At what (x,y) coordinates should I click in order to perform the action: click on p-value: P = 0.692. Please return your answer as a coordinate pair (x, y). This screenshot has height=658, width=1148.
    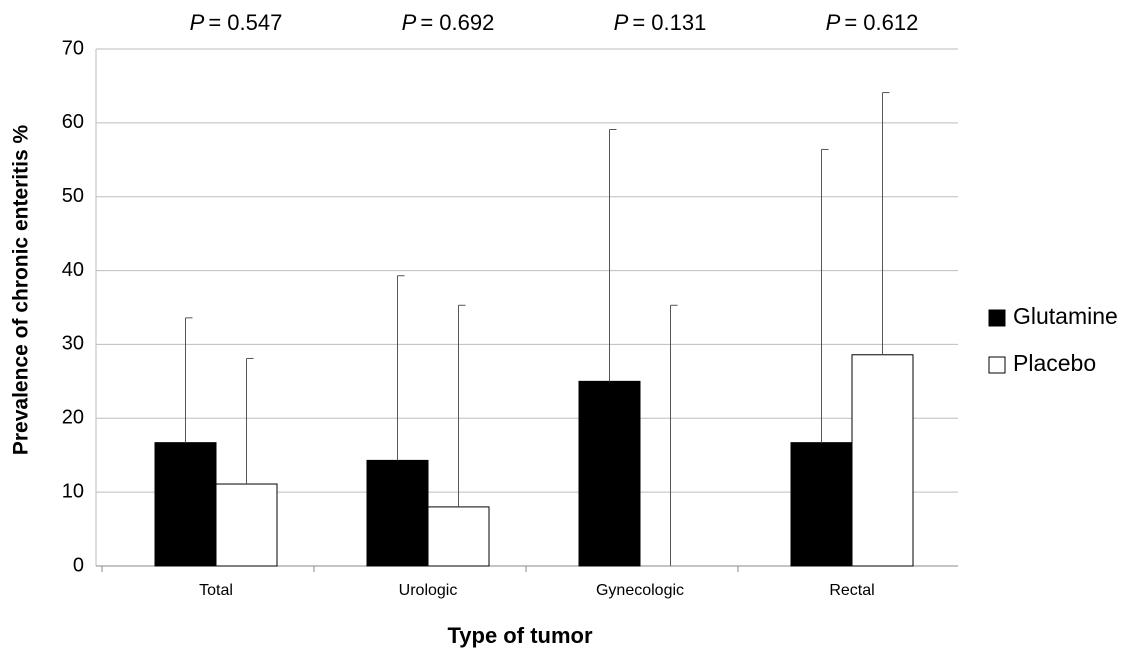
    Looking at the image, I should click on (448, 22).